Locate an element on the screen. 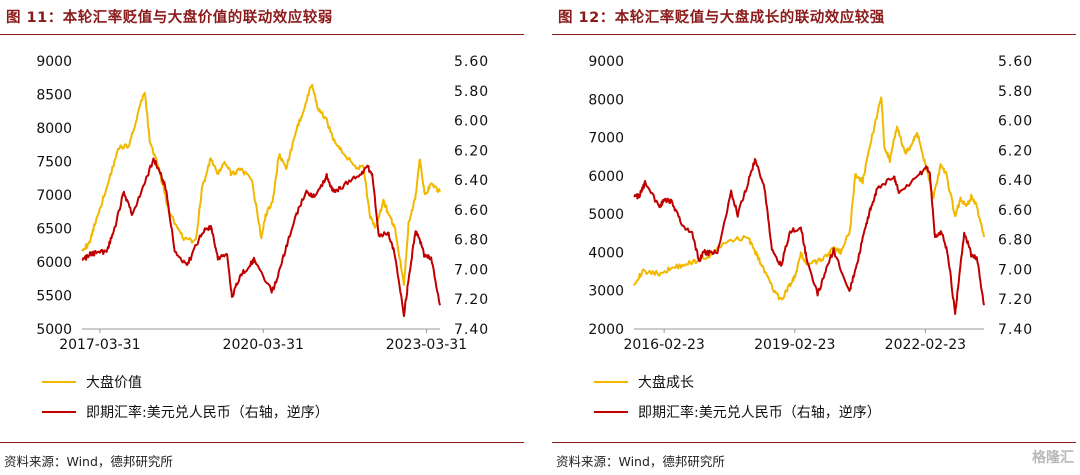  y-left-tick-label: 5500 is located at coordinates (54, 297).